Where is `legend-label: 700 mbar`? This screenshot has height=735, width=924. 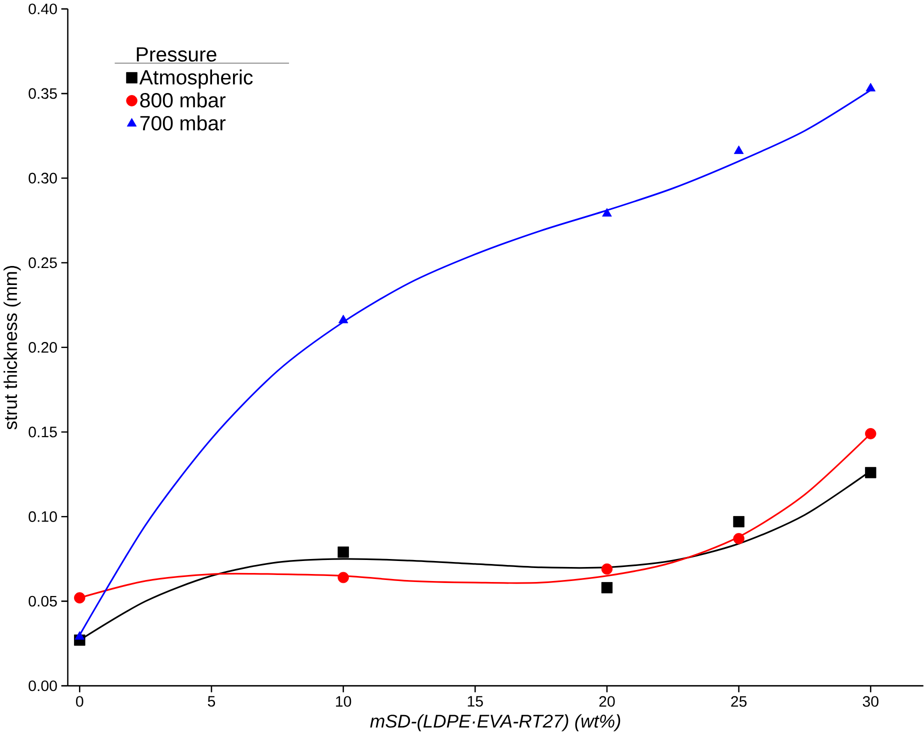 legend-label: 700 mbar is located at coordinates (183, 123).